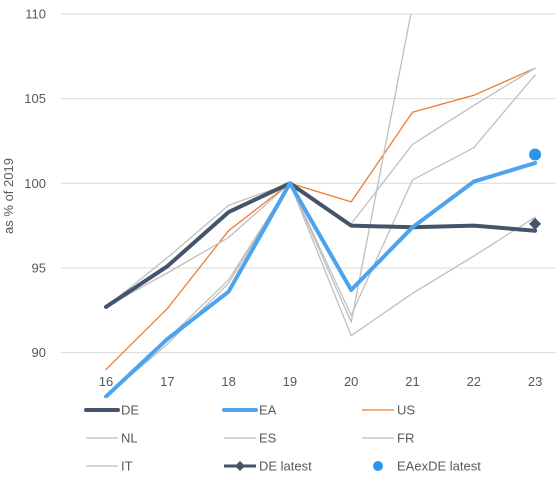  I want to click on x-tick-label: 19, so click(290, 381).